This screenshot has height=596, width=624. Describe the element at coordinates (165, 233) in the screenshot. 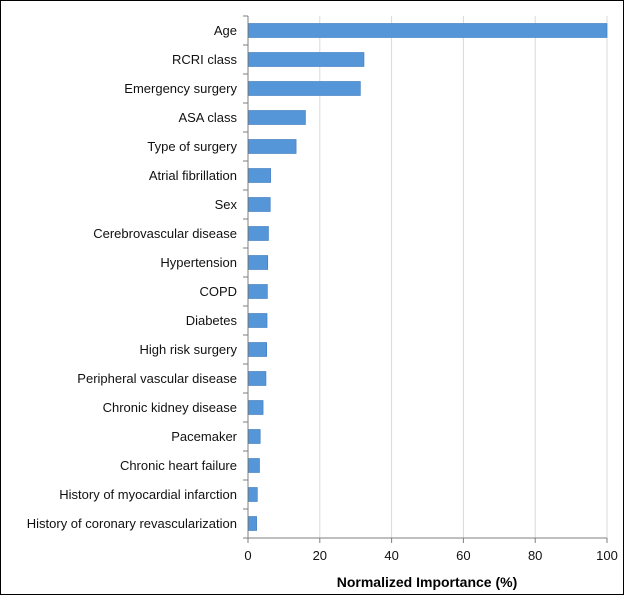

I see `category-label-8: Cerebrovascular disease` at that location.